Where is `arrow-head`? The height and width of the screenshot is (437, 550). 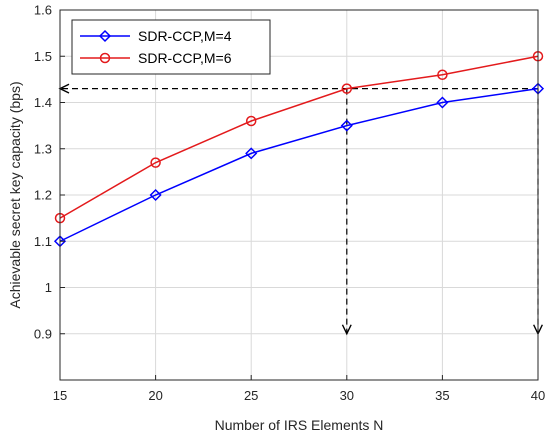
arrow-head is located at coordinates (346, 330).